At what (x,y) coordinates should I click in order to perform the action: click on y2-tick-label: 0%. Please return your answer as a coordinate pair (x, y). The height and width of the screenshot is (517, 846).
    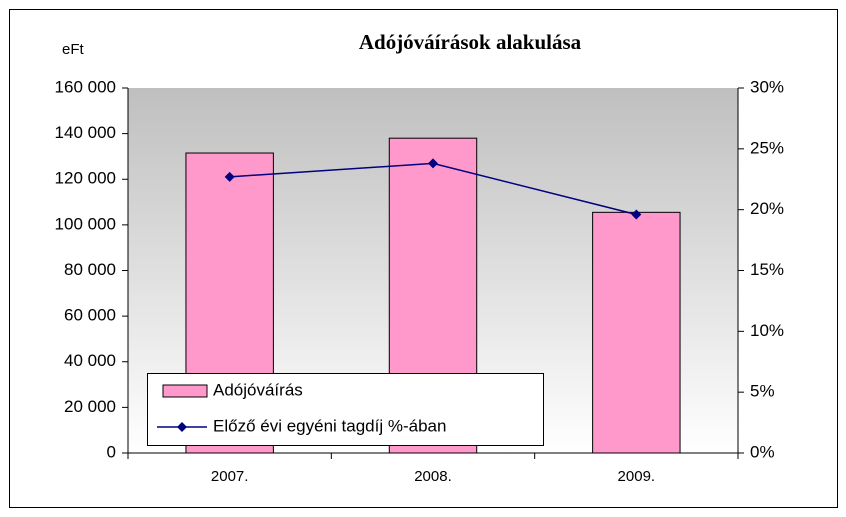
    Looking at the image, I should click on (762, 451).